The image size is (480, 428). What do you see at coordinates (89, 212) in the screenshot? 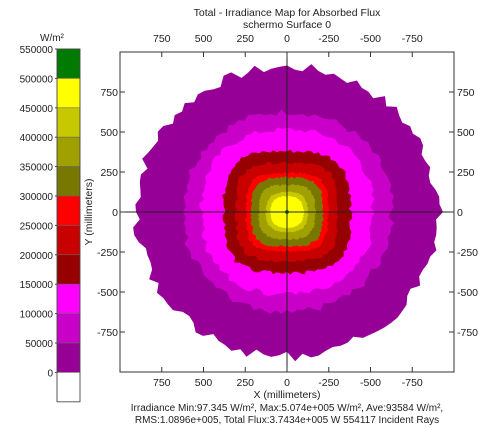
I see `y-axis-label: Y (millimeters)` at bounding box center [89, 212].